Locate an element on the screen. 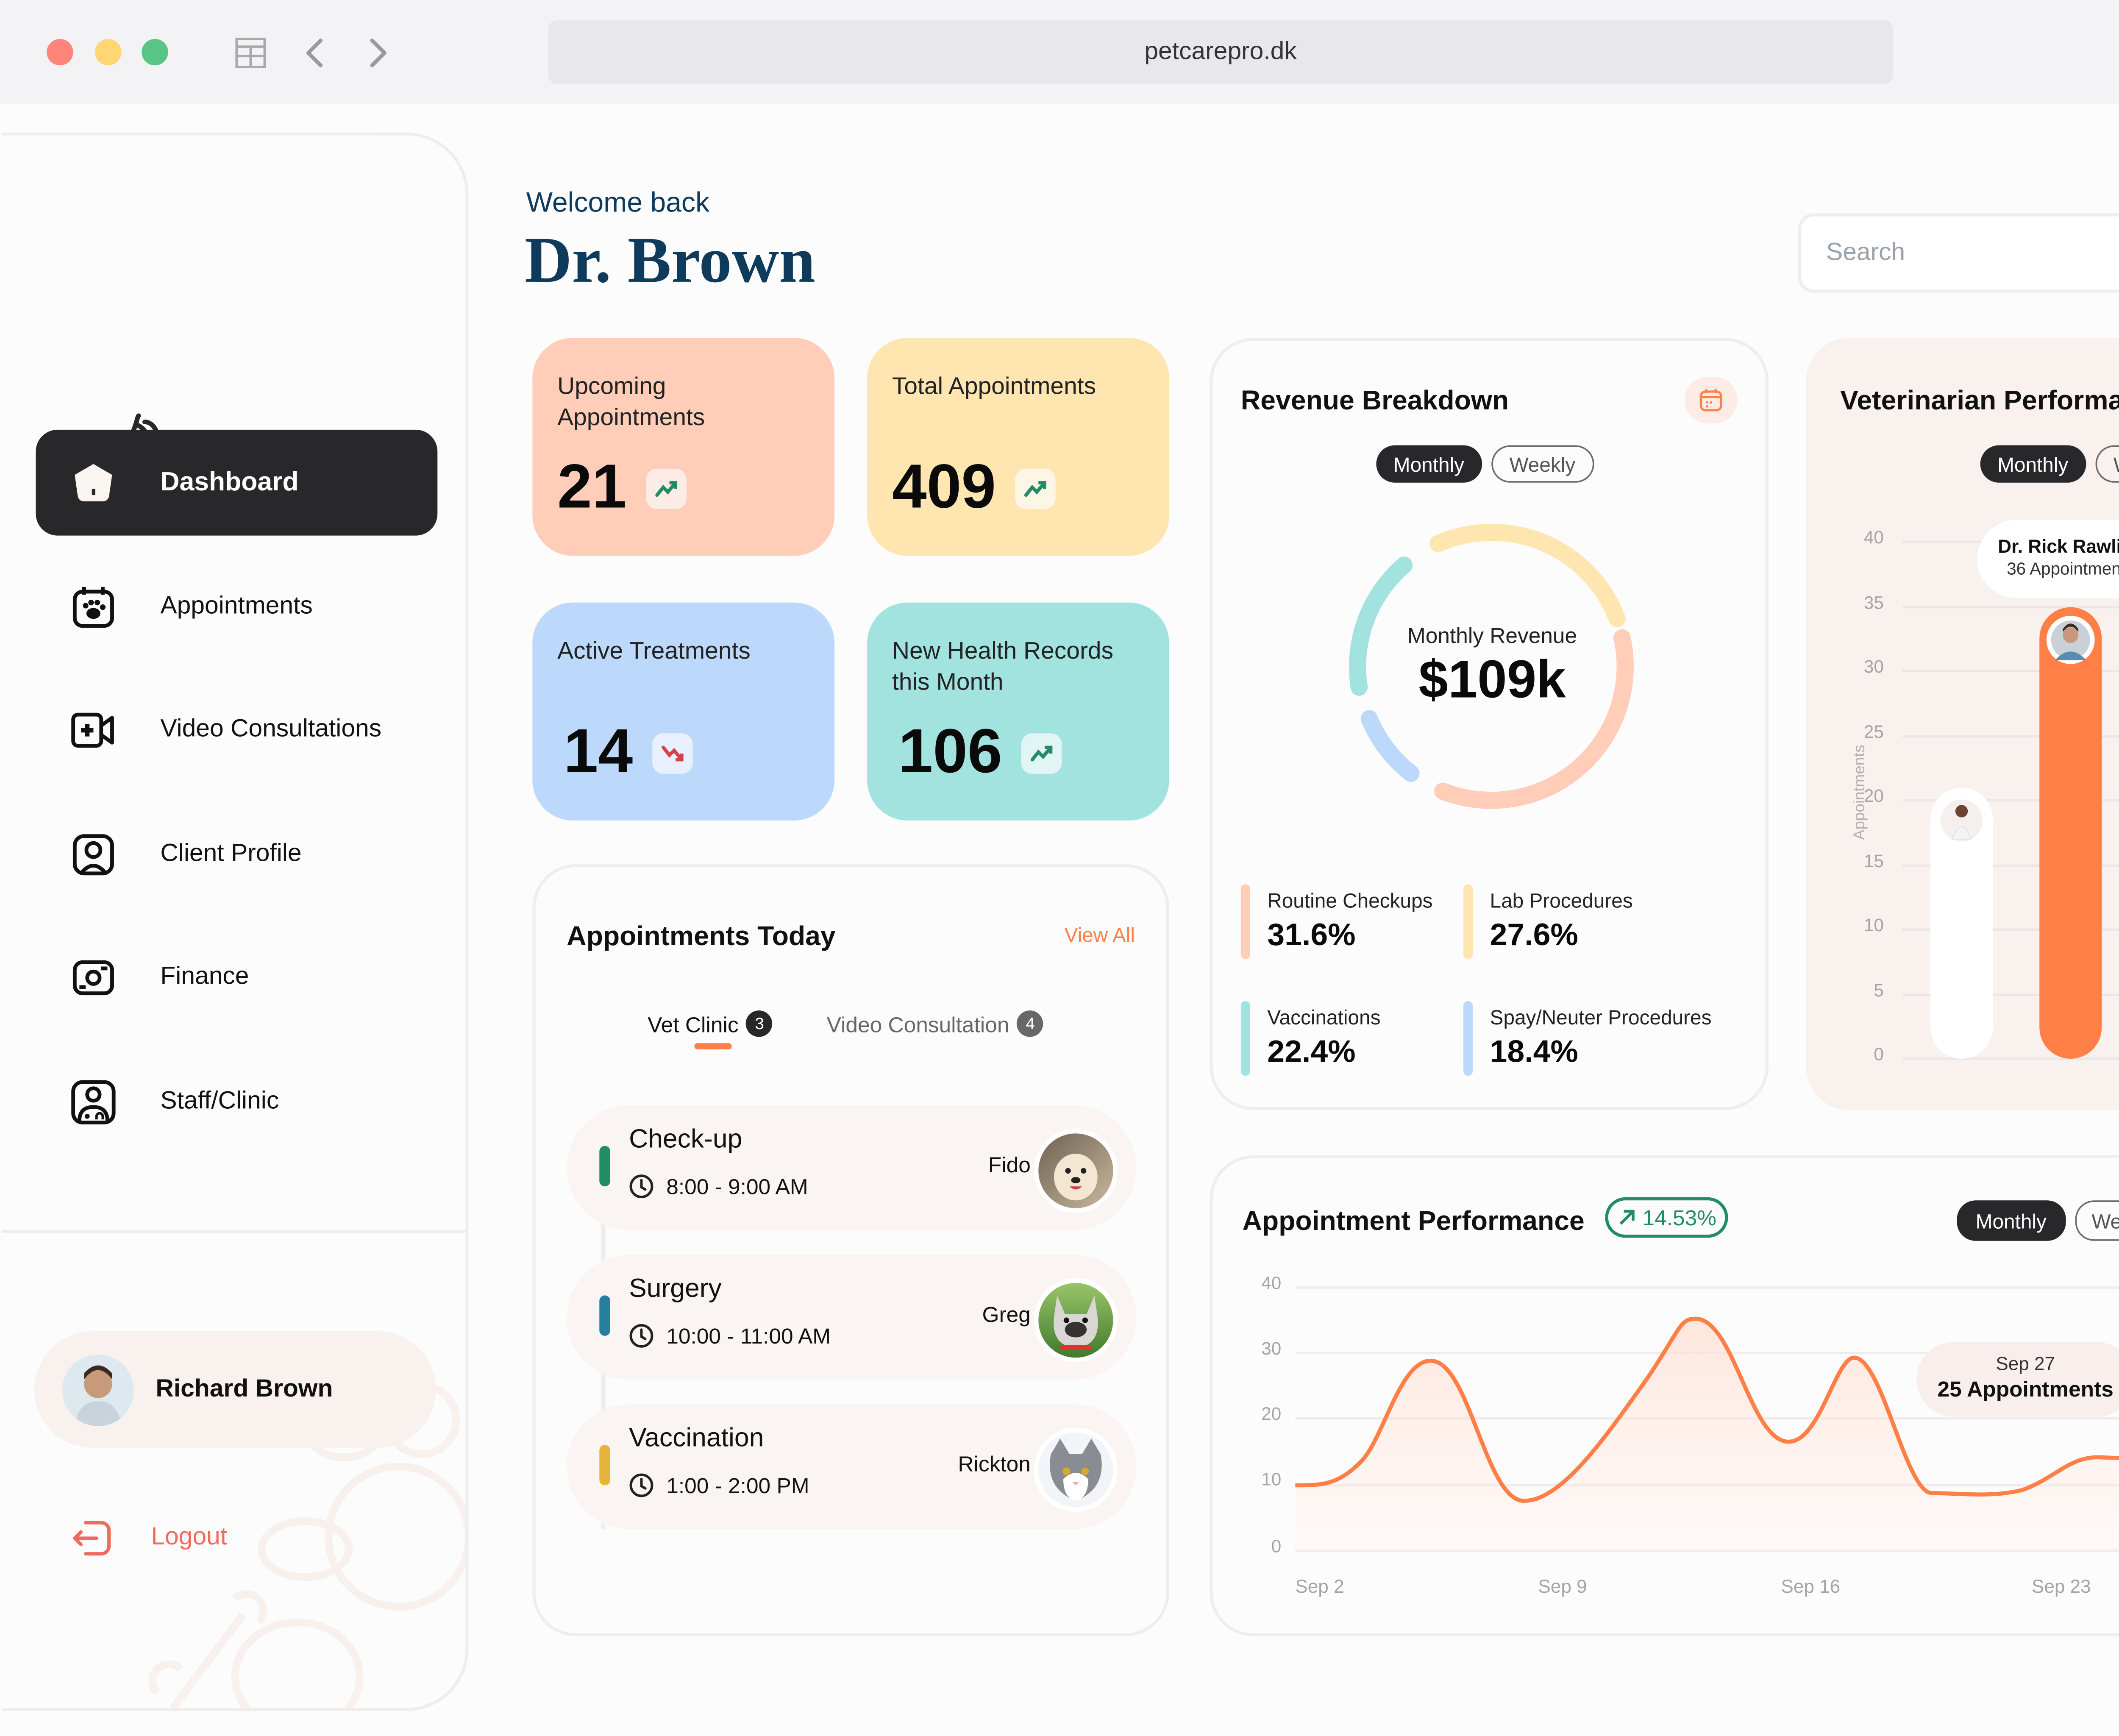 Image resolution: width=2119 pixels, height=1736 pixels. trend-up-icon is located at coordinates (666, 488).